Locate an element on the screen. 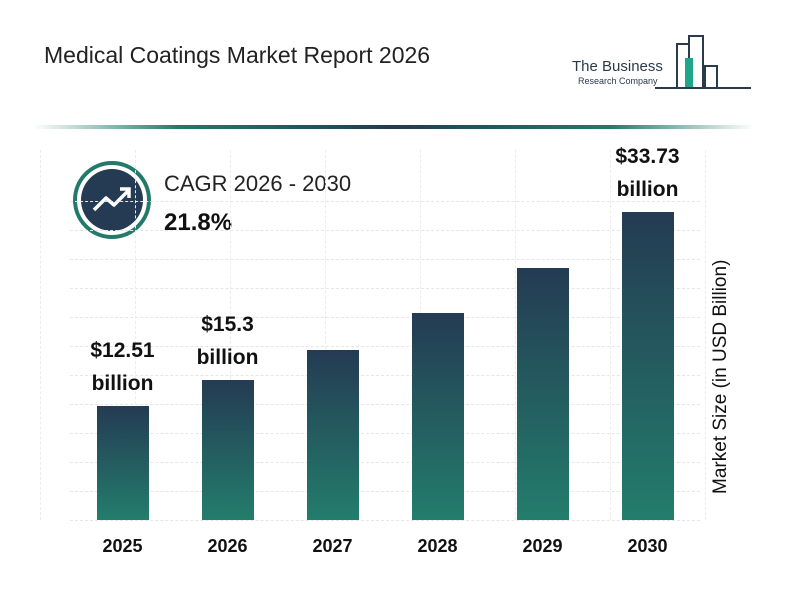 Image resolution: width=800 pixels, height=600 pixels. cagr-label: CAGR 2026 - 2030 is located at coordinates (258, 183).